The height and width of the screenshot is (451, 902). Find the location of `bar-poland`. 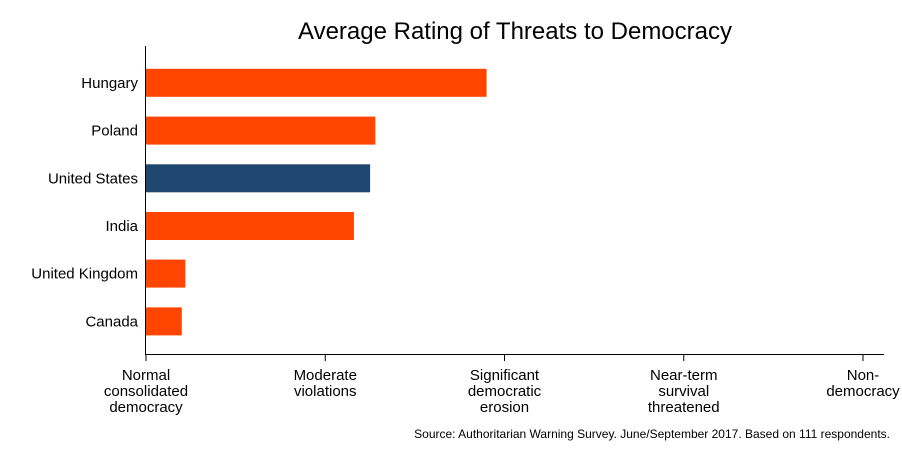

bar-poland is located at coordinates (261, 130).